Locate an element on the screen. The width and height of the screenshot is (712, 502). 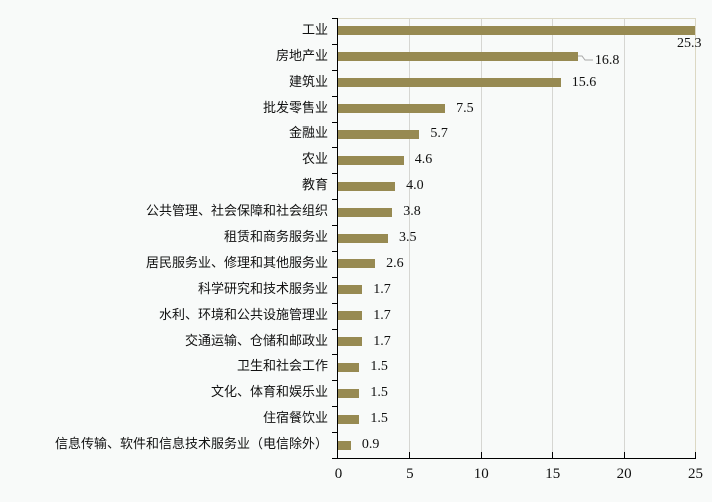
x-tick-label: 25 is located at coordinates (695, 474).